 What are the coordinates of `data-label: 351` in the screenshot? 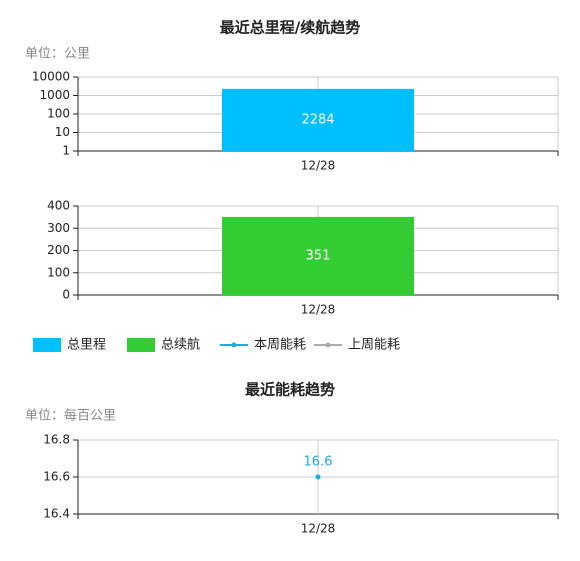 It's located at (318, 255).